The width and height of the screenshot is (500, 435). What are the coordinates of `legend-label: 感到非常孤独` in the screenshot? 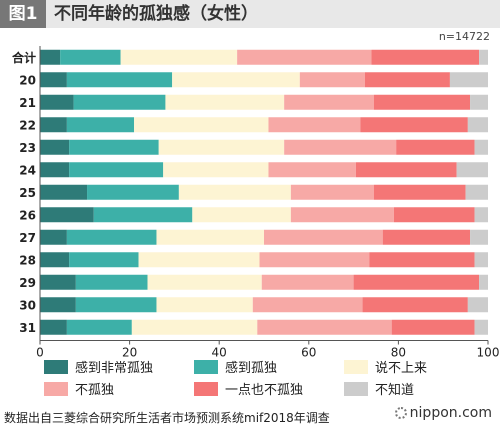 It's located at (114, 368).